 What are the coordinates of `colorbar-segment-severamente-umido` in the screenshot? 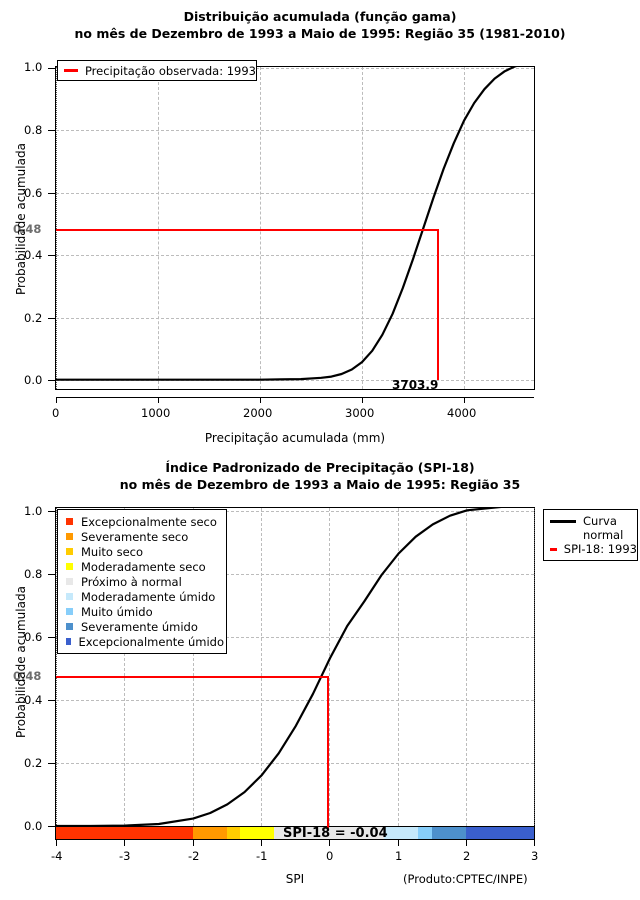 It's located at (448, 833).